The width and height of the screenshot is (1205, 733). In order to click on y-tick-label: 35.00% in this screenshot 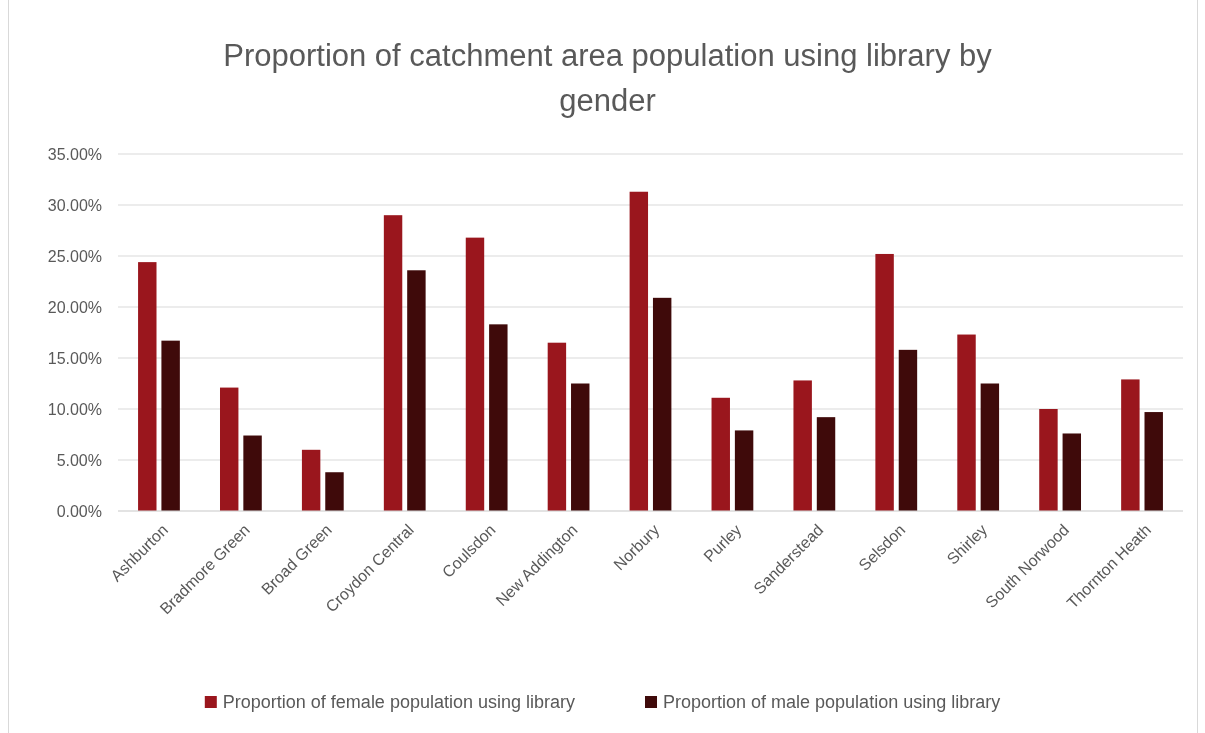, I will do `click(74, 154)`.